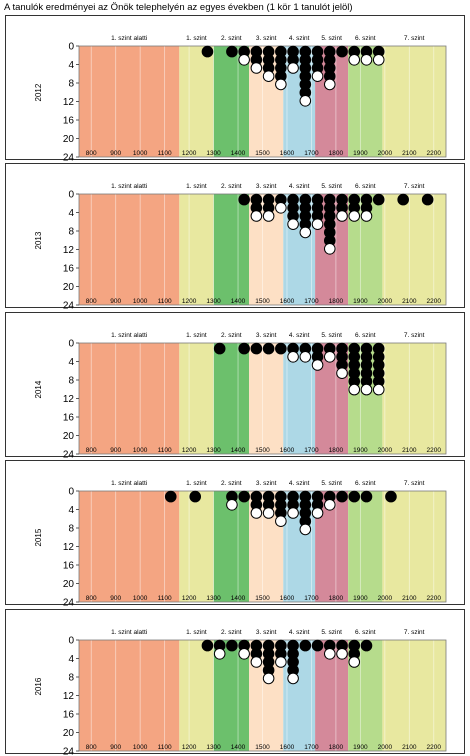  I want to click on level-label: 4. szint, so click(299, 335).